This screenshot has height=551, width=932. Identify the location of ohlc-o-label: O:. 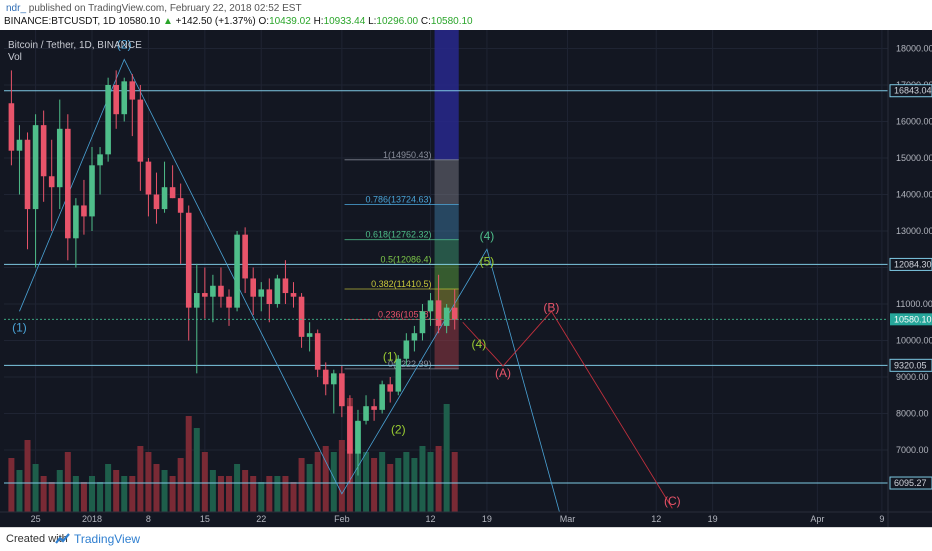
(264, 21).